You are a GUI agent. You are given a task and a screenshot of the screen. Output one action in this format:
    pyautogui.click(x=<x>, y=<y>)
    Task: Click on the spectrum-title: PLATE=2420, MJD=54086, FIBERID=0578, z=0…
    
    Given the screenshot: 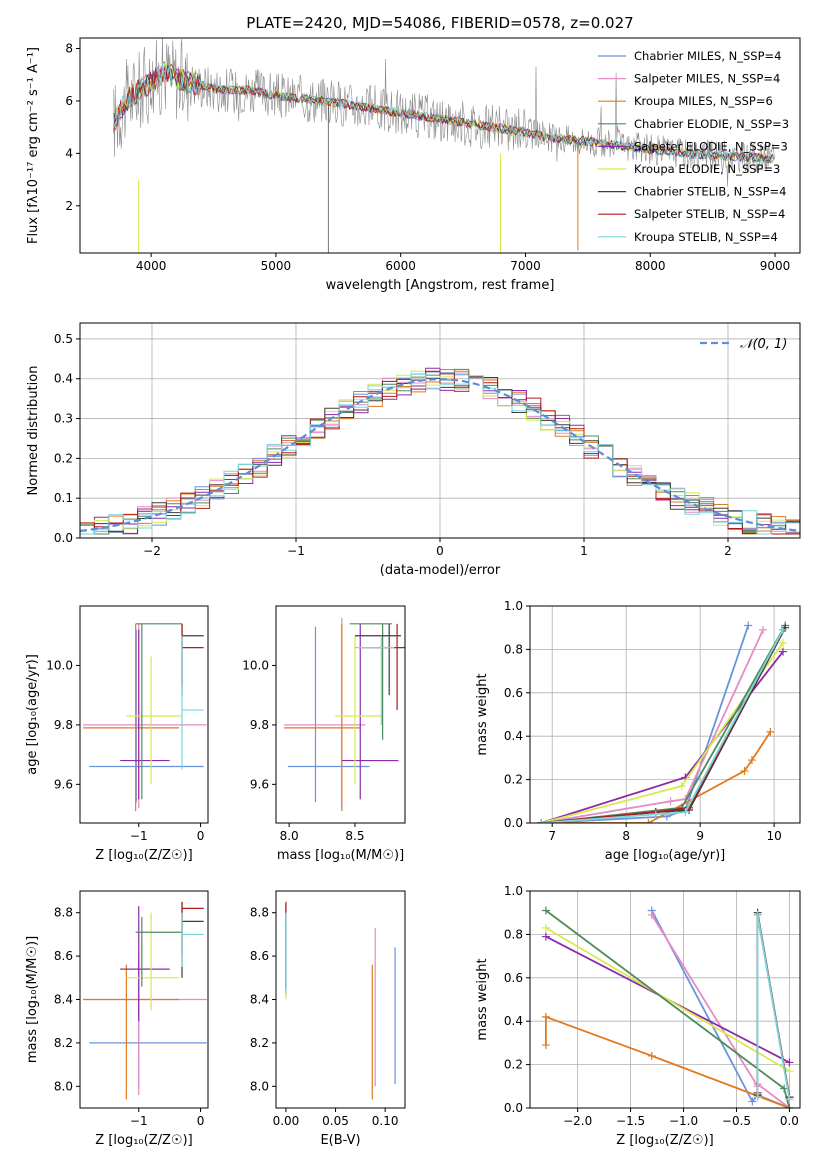 What is the action you would take?
    pyautogui.click(x=439, y=23)
    